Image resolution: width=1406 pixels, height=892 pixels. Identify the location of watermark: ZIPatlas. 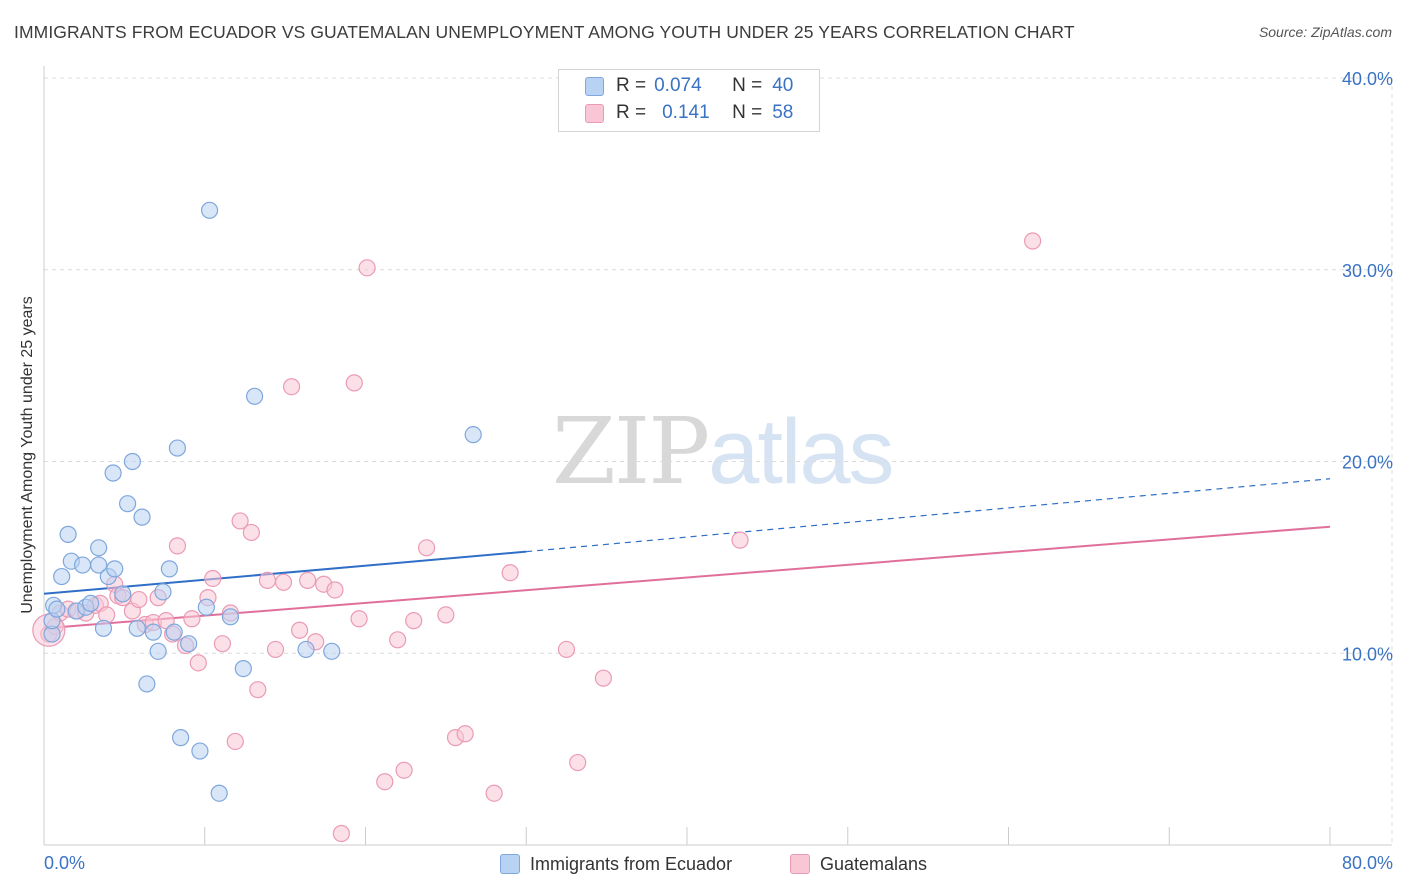
(723, 451).